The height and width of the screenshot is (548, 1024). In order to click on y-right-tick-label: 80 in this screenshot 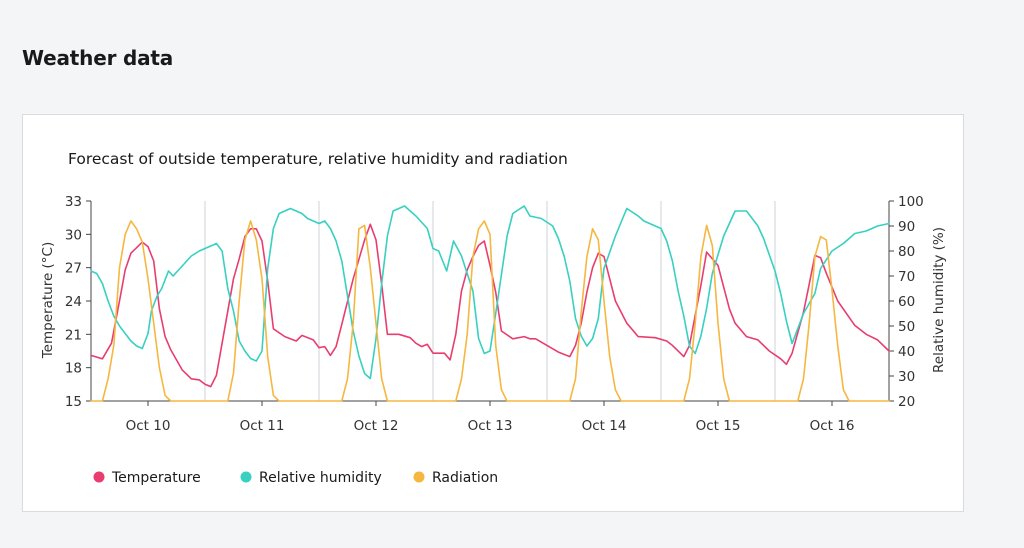, I will do `click(906, 252)`.